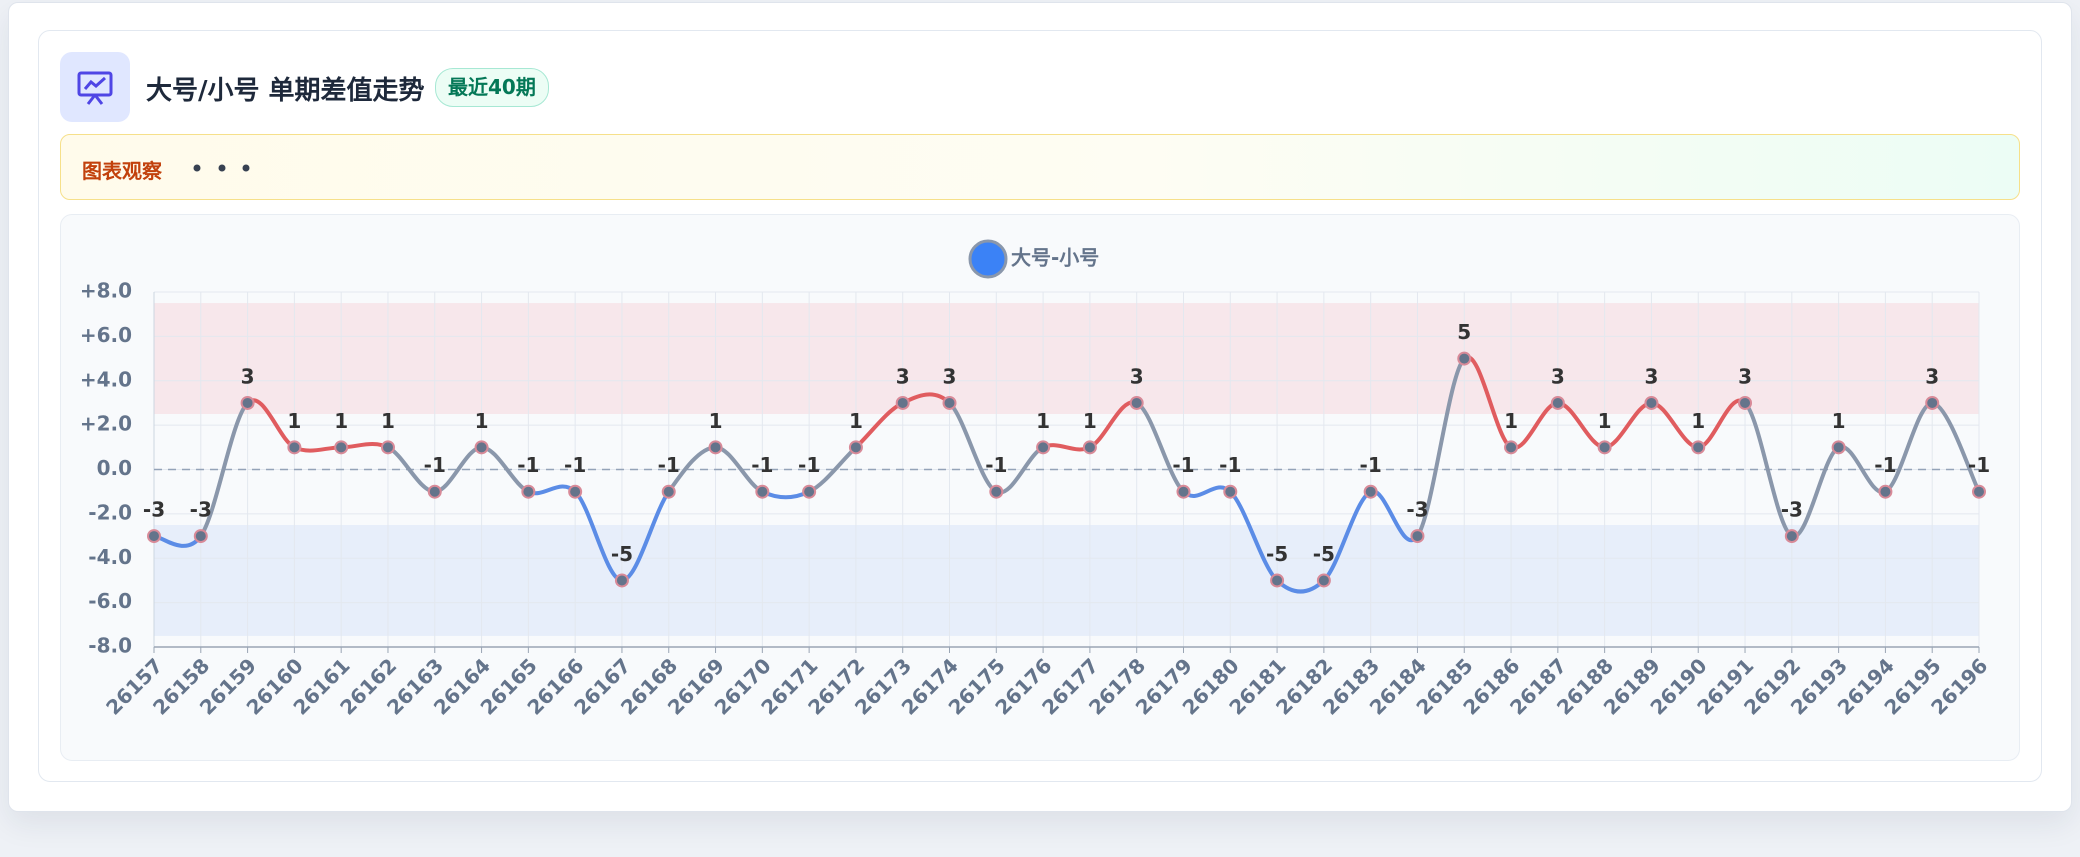 The image size is (2080, 857). What do you see at coordinates (110, 601) in the screenshot?
I see `y-tick-label: -6.0` at bounding box center [110, 601].